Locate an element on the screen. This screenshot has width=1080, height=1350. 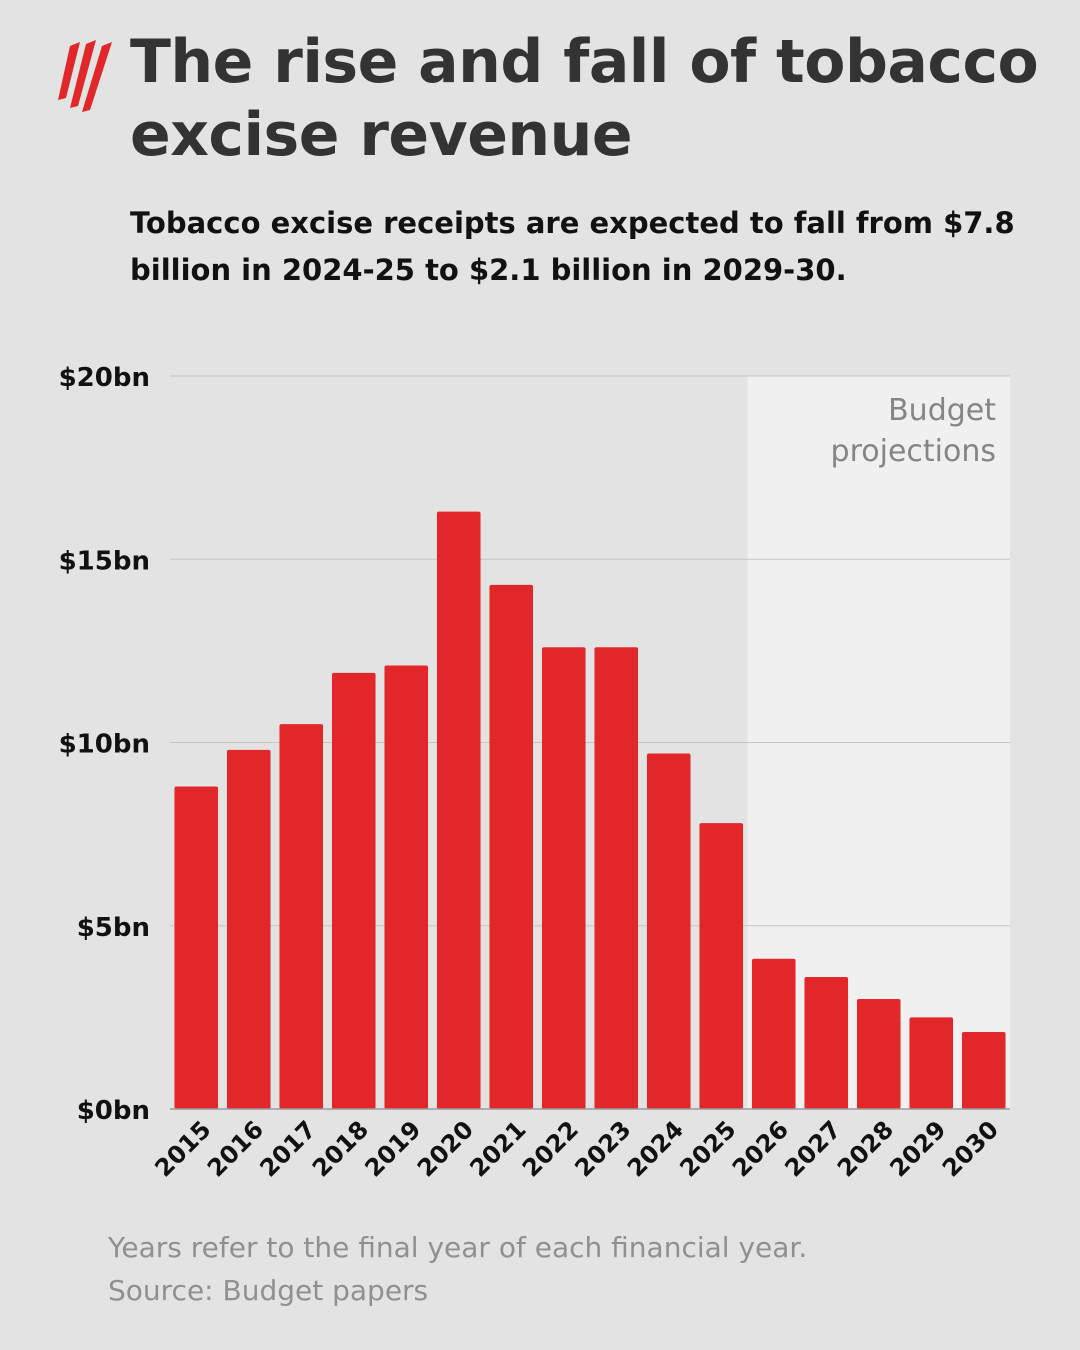
bar-2023 is located at coordinates (616, 878).